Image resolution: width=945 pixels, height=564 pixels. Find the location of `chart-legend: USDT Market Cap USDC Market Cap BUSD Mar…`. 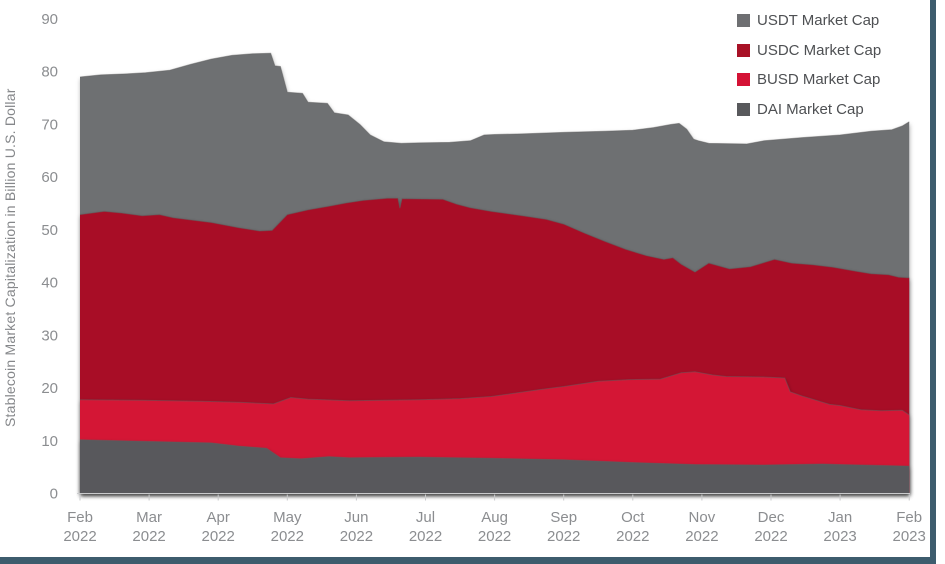

chart-legend: USDT Market Cap USDC Market Cap BUSD Mar… is located at coordinates (809, 72).